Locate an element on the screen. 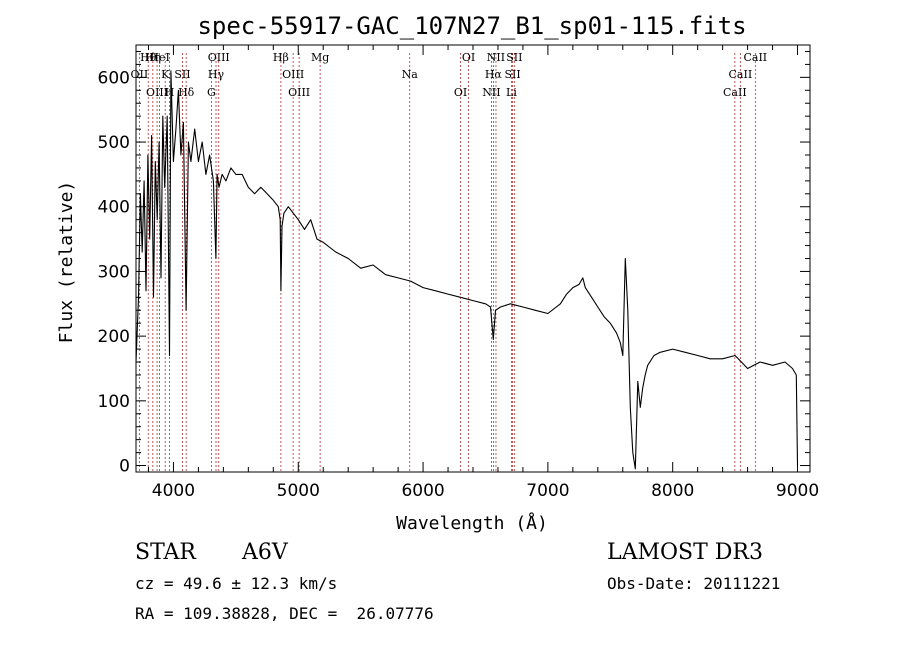  x-tick-label: 4000 is located at coordinates (173, 491).